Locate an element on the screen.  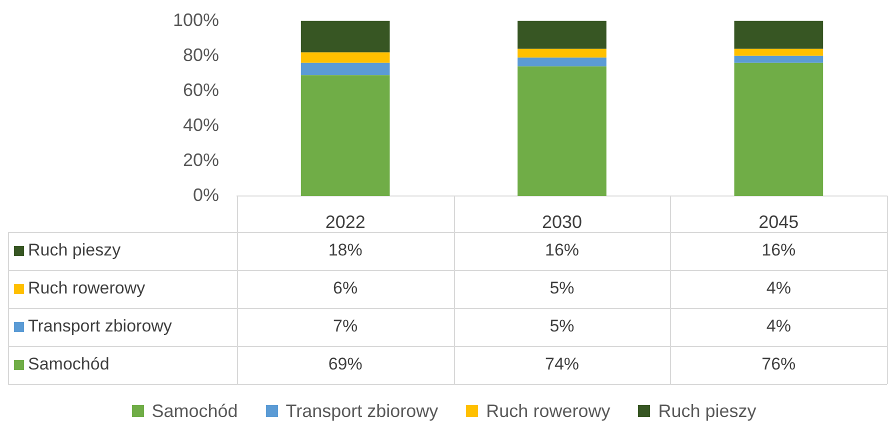
y-tick-label: 0% is located at coordinates (205, 194).